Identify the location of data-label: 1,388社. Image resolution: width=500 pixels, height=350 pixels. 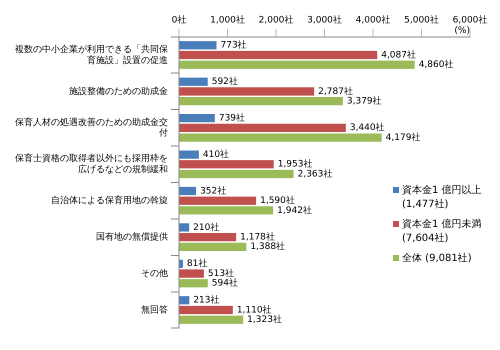
(268, 246).